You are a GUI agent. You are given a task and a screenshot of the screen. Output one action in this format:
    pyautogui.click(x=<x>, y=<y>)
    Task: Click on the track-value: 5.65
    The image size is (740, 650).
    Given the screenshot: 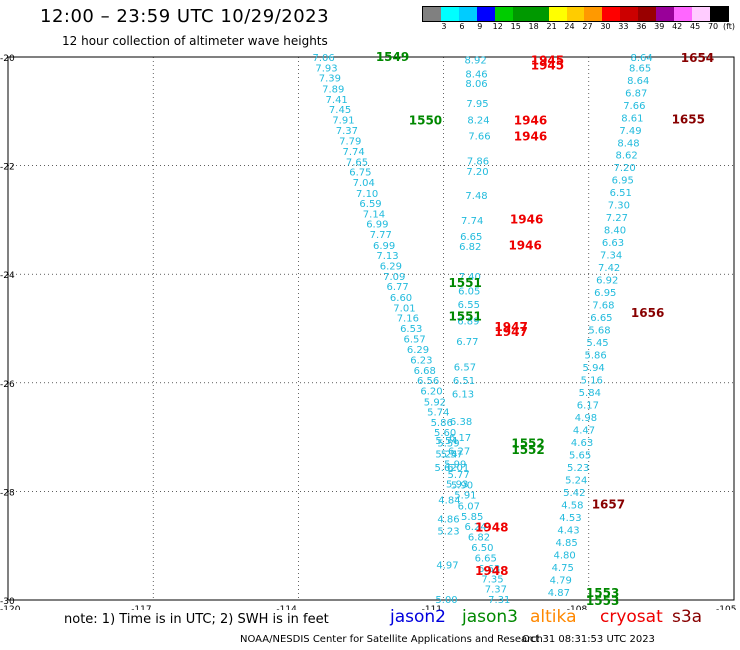 What is the action you would take?
    pyautogui.click(x=580, y=455)
    